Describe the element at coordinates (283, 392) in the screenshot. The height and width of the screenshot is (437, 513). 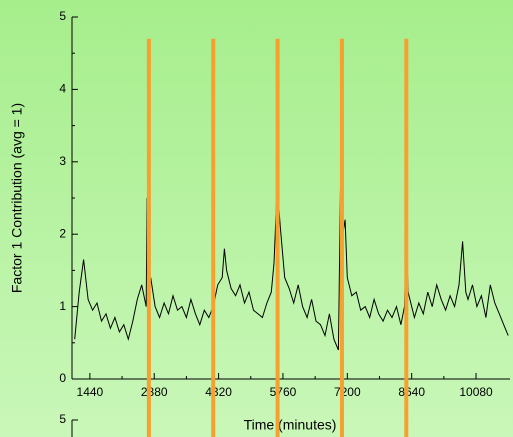
I see `x-tick-label: 5760` at that location.